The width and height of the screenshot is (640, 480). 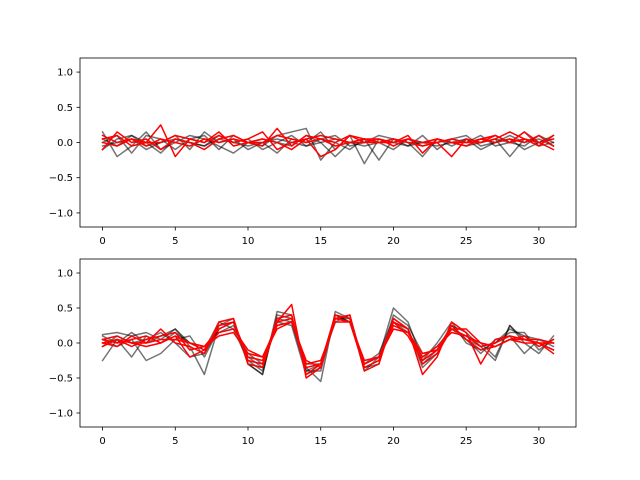 What do you see at coordinates (248, 441) in the screenshot?
I see `plot-2-x-tick-label: 10` at bounding box center [248, 441].